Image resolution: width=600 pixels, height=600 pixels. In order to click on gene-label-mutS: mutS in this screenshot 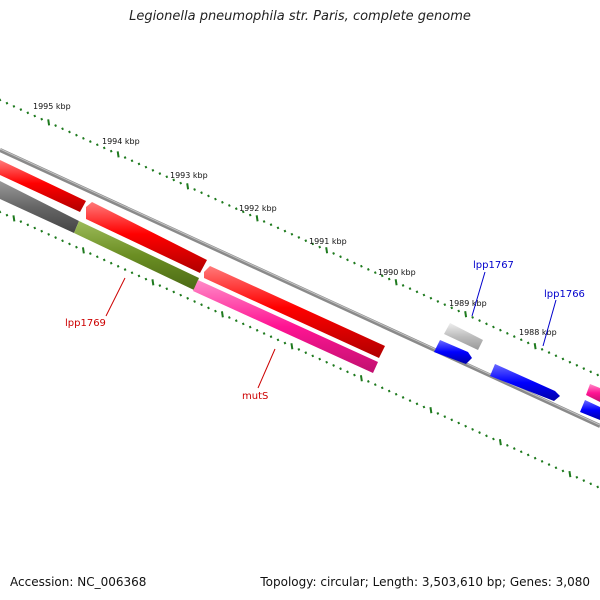, I will do `click(255, 396)`.